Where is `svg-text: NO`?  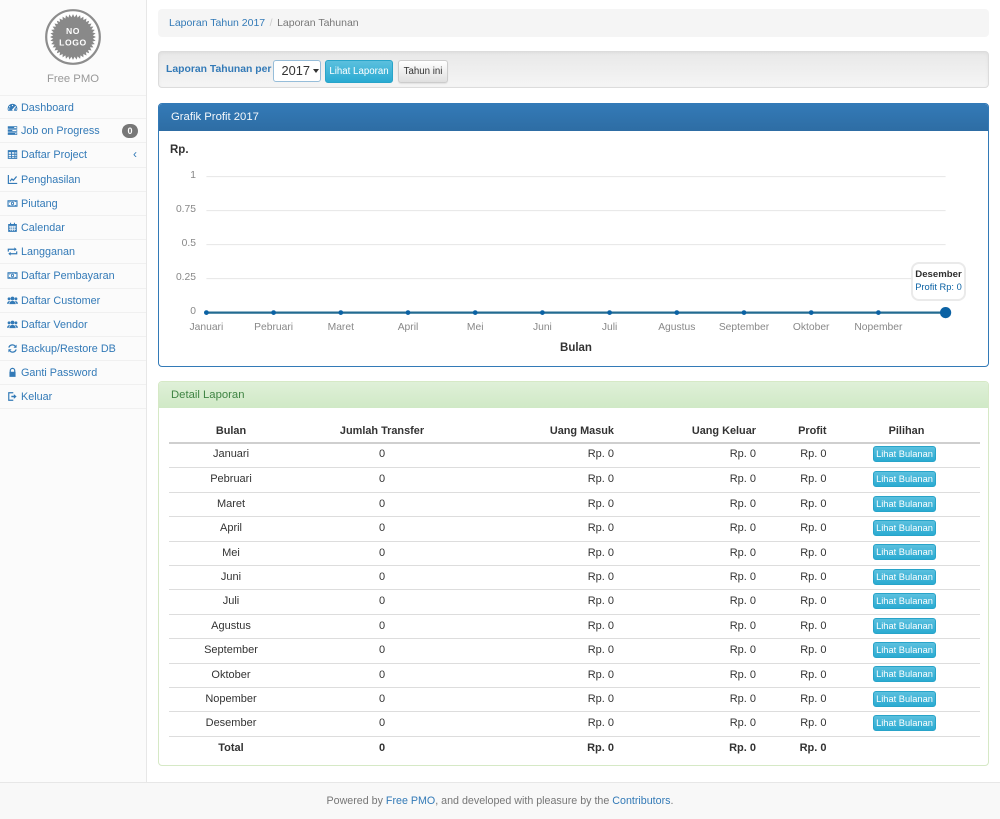 svg-text: NO is located at coordinates (72, 31).